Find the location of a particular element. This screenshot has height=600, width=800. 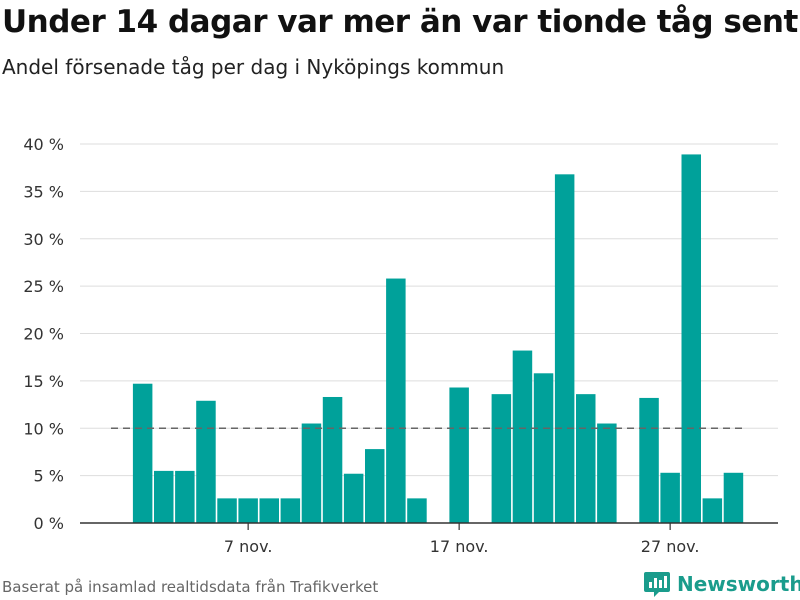

y-tick-label: 5 % is located at coordinates (49, 476).